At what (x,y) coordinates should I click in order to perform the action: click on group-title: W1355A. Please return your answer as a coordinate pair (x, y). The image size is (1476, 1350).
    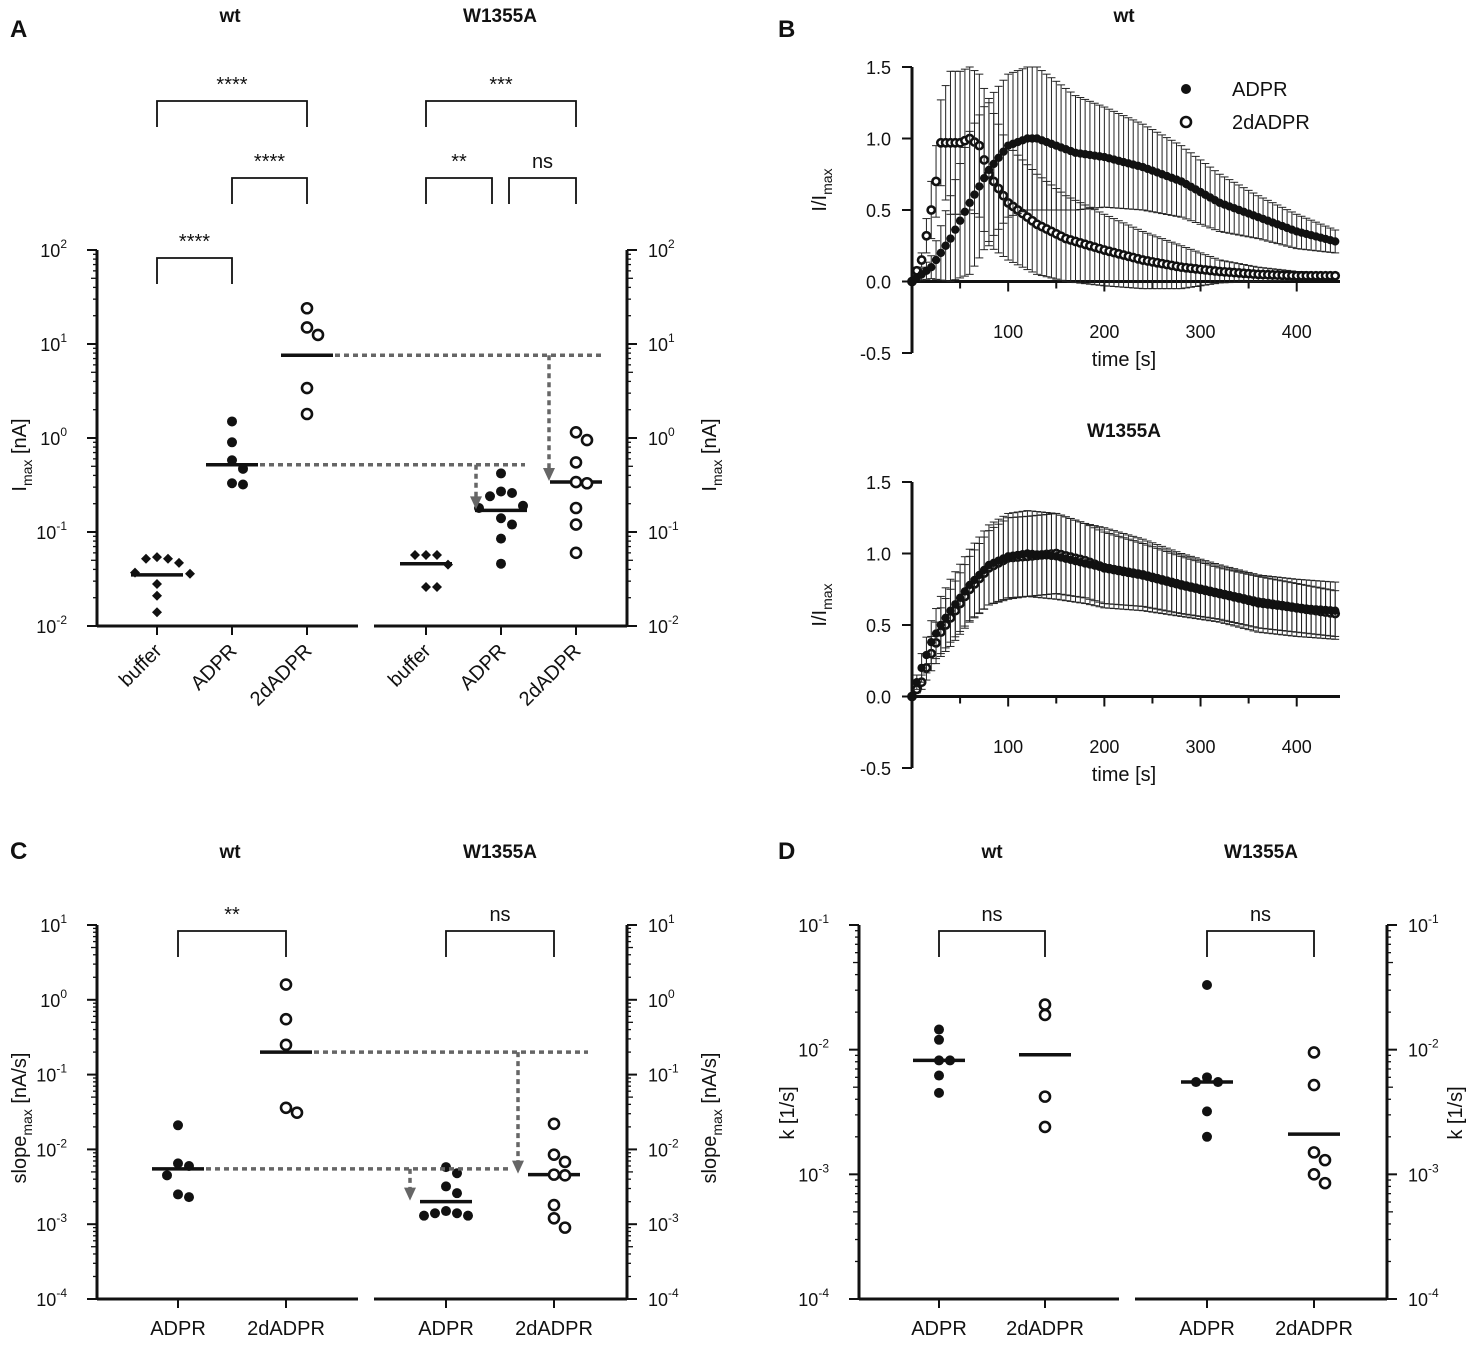
    Looking at the image, I should click on (500, 852).